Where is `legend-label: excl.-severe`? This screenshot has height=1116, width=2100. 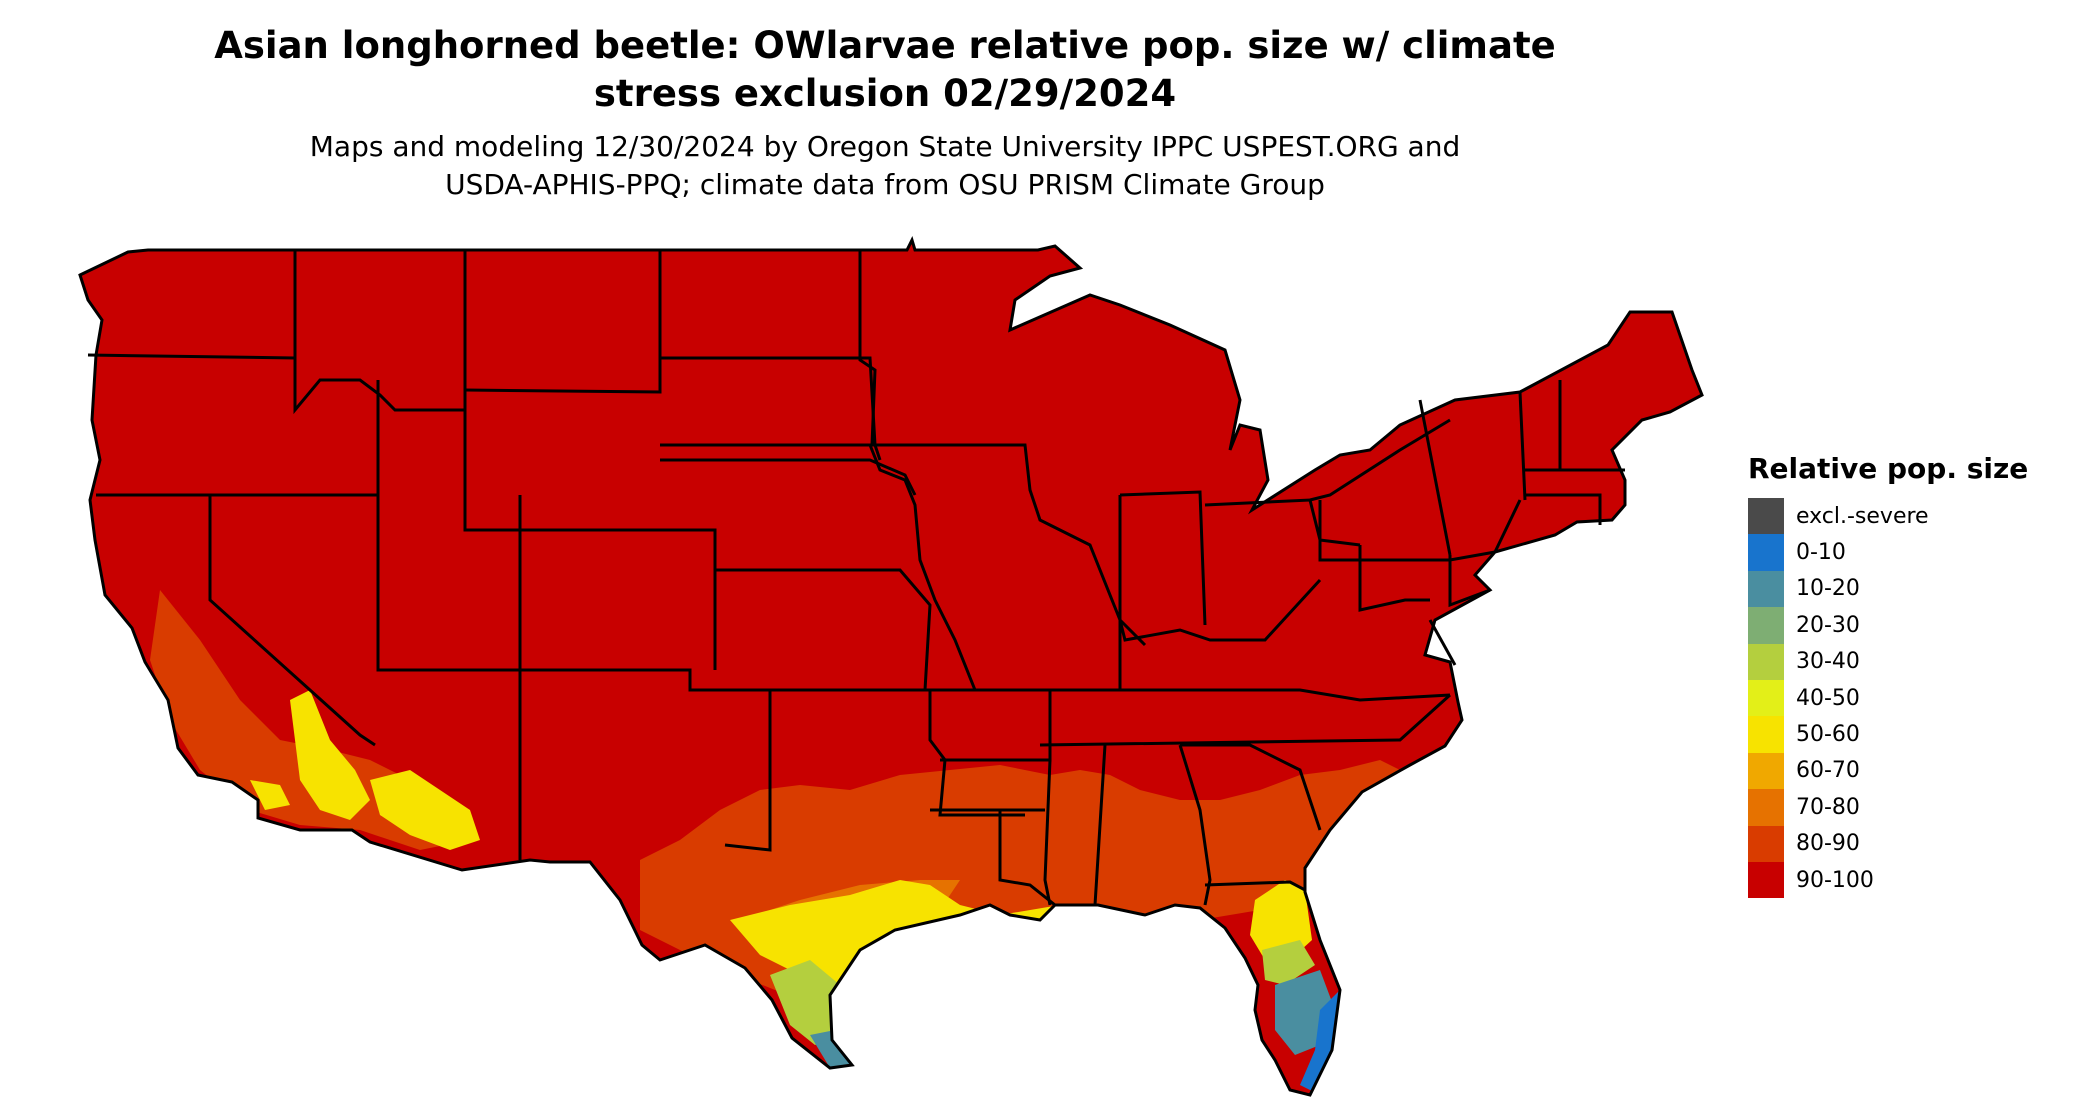 legend-label: excl.-severe is located at coordinates (1862, 516).